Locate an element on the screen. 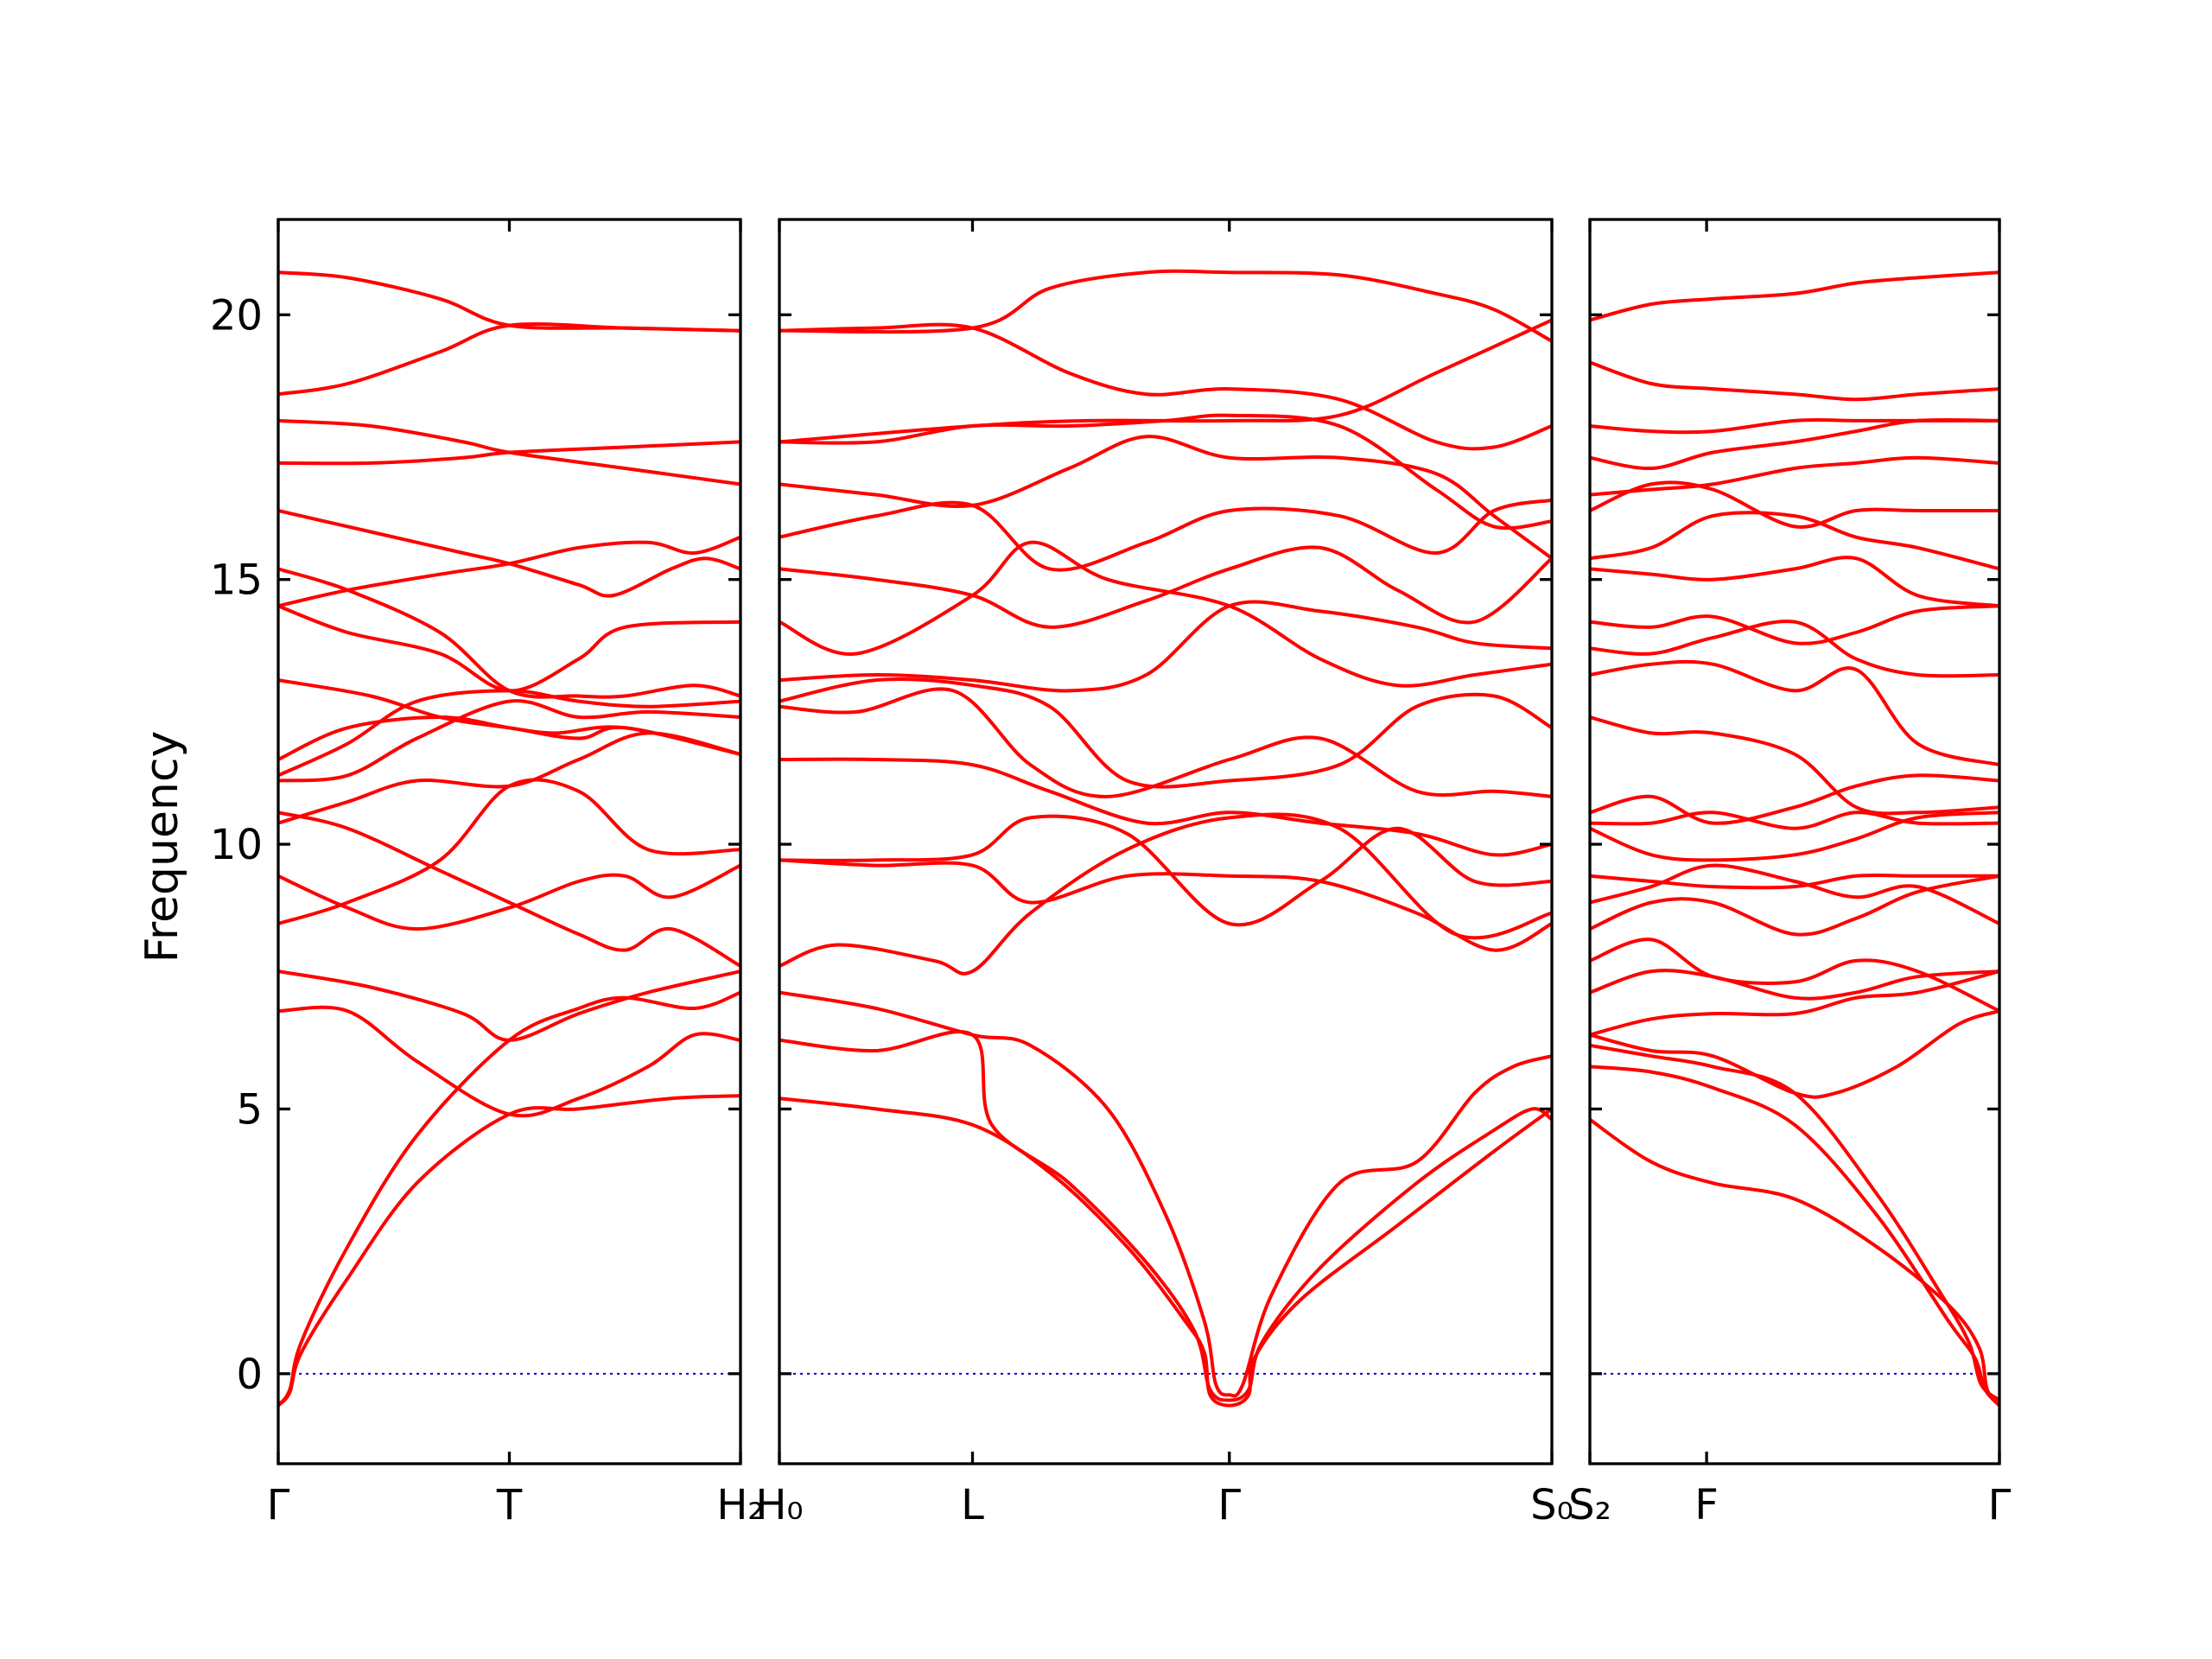  x-tick-label: T is located at coordinates (509, 1505).